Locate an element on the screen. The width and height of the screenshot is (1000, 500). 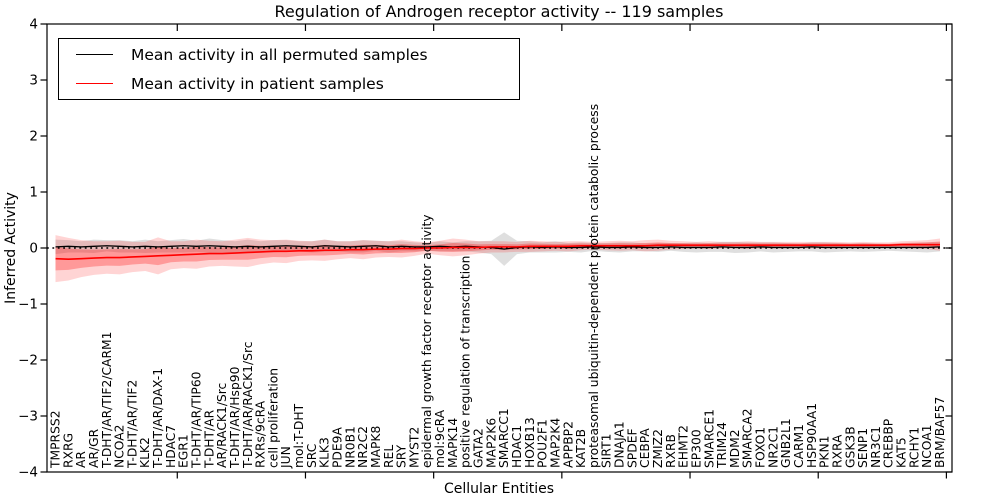
x-category-label: SMARCA2 is located at coordinates (748, 438).